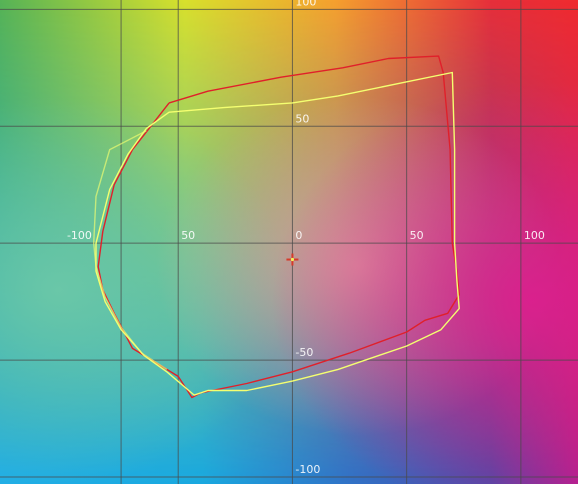  What do you see at coordinates (534, 235) in the screenshot?
I see `x-tick-label: 100` at bounding box center [534, 235].